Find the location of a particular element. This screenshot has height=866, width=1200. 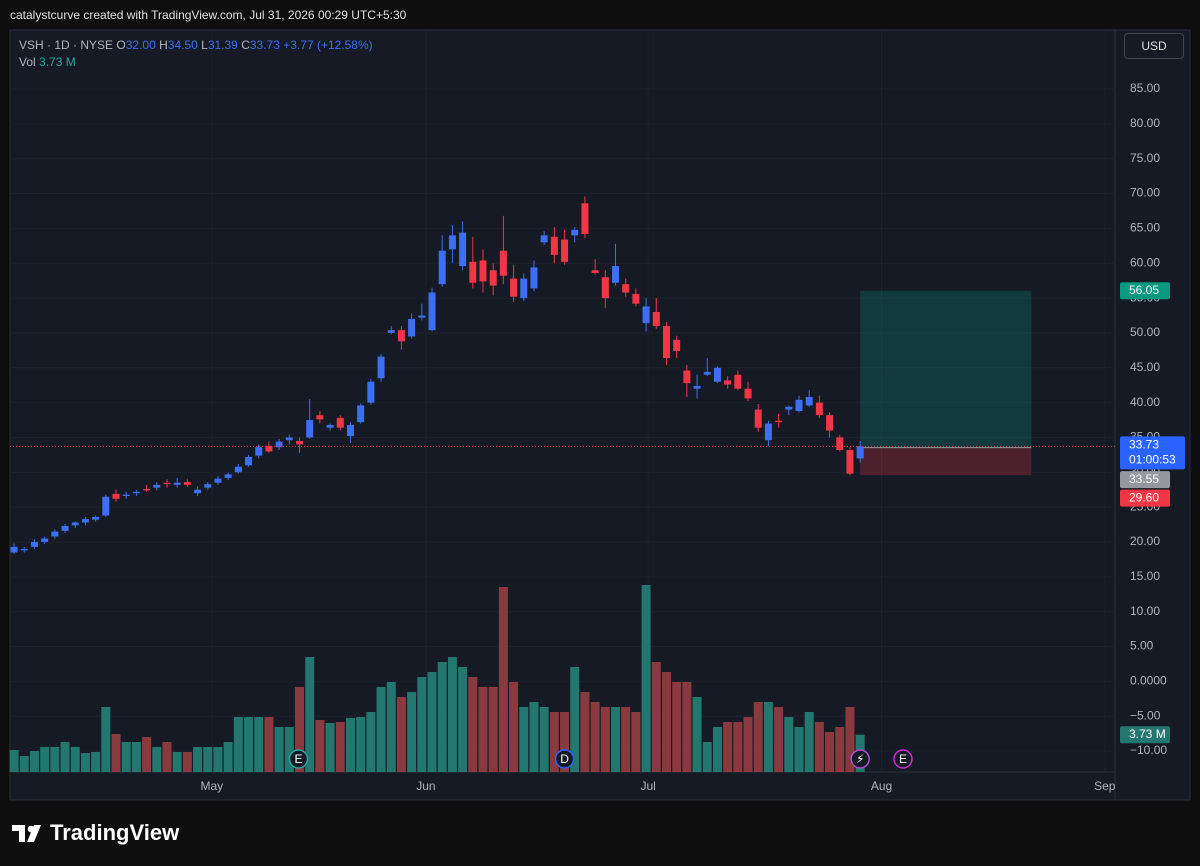

stop-label: 29.60 is located at coordinates (1145, 498).